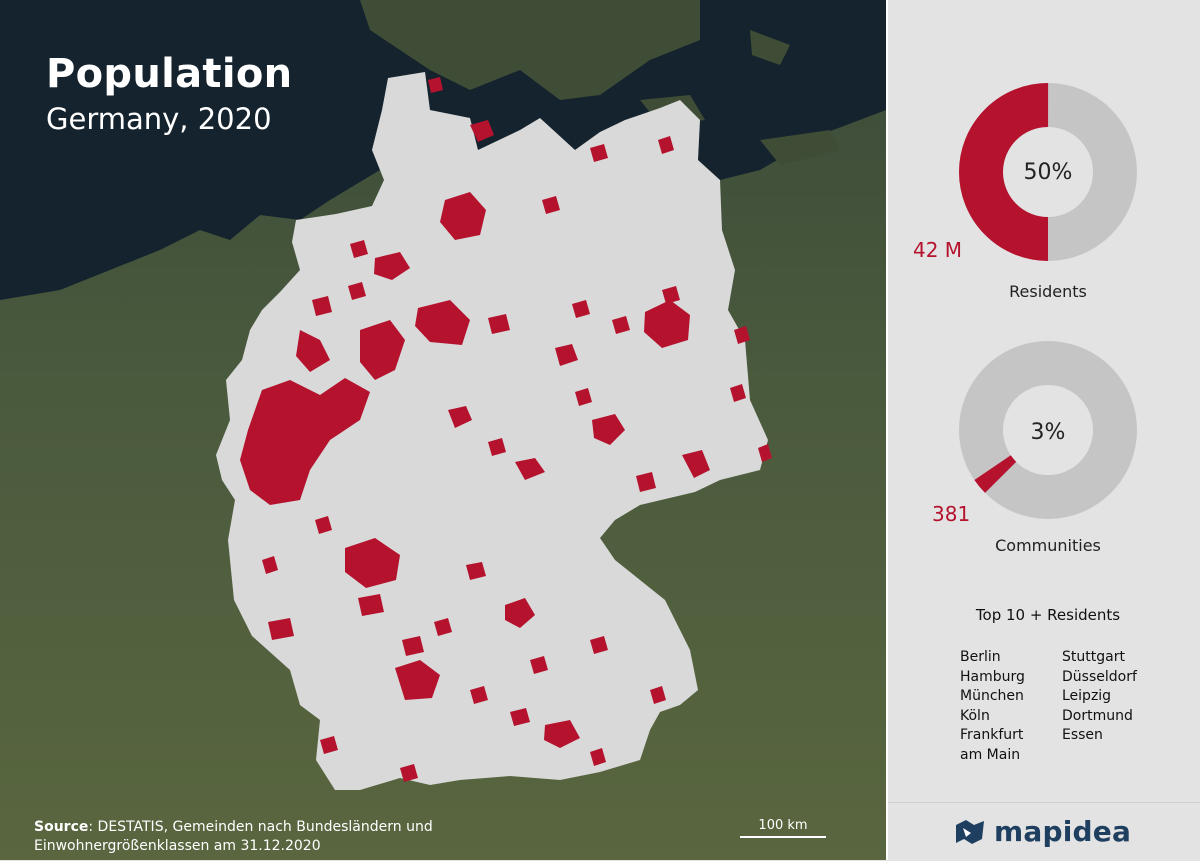 The image size is (1200, 861). I want to click on top10-right-item-0: Stuttgart, so click(1093, 657).